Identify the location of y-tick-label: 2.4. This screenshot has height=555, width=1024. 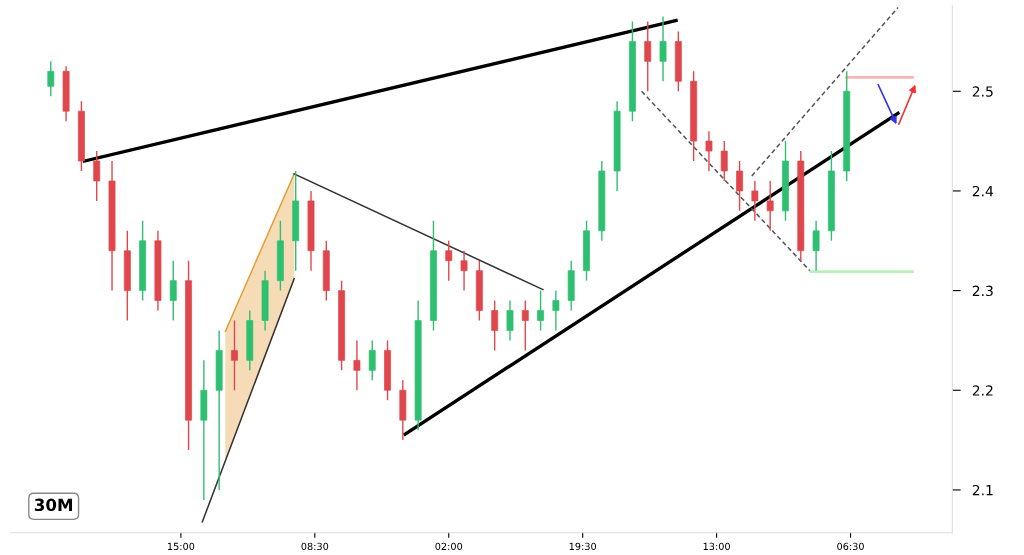
(983, 191).